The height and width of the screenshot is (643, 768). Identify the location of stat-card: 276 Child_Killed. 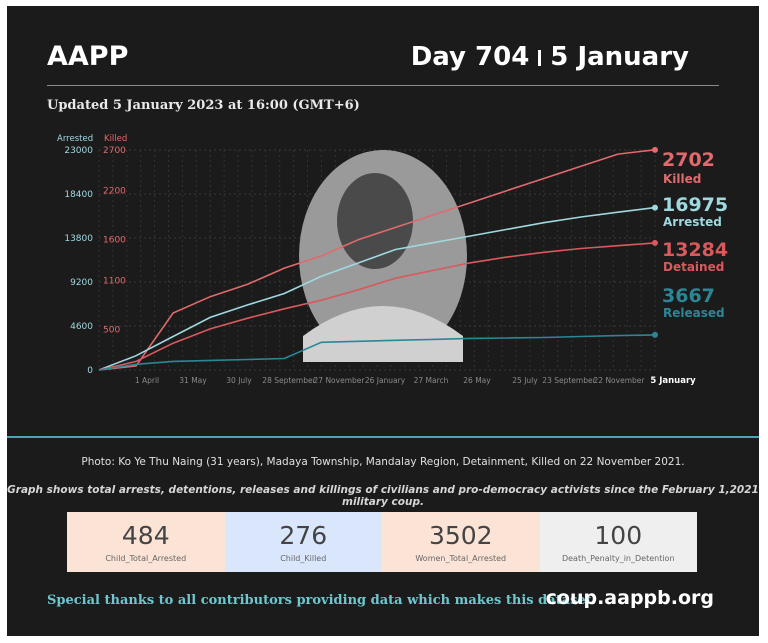
(303, 542).